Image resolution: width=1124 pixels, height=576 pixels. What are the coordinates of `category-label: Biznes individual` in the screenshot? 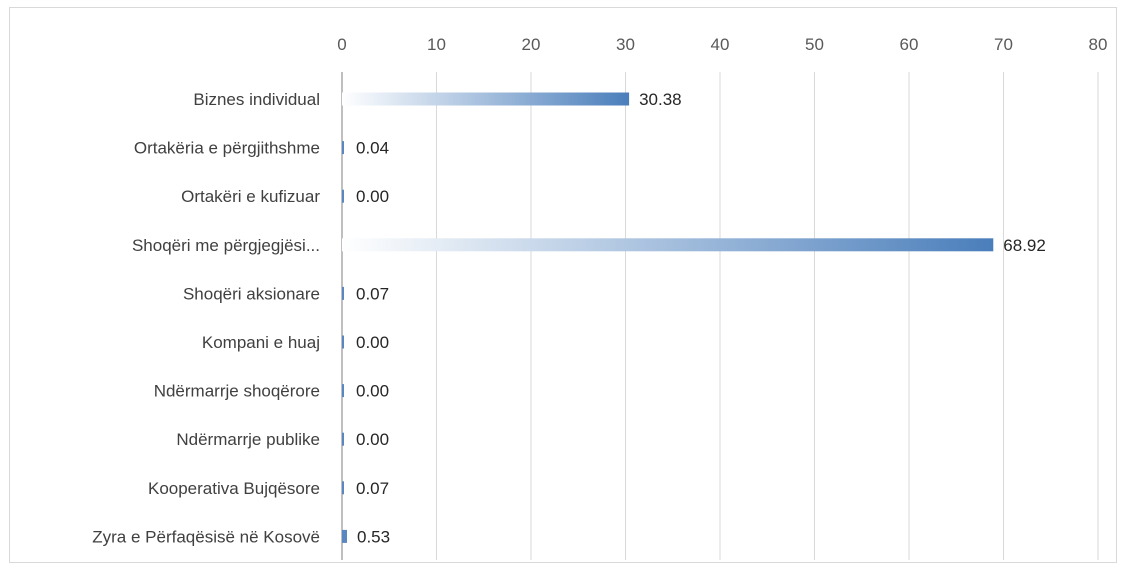 It's located at (256, 99).